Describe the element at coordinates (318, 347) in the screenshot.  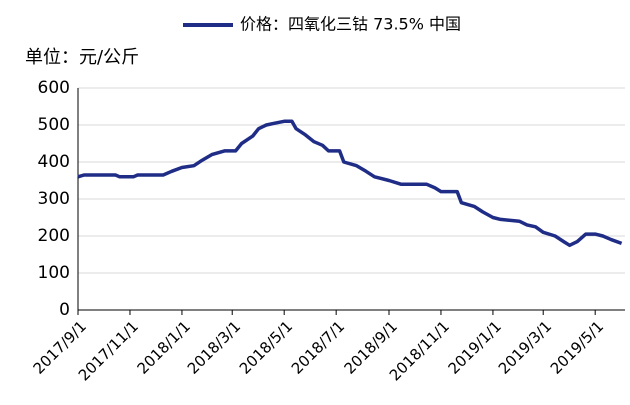
I see `x-tick-label: 2018/7/1` at that location.